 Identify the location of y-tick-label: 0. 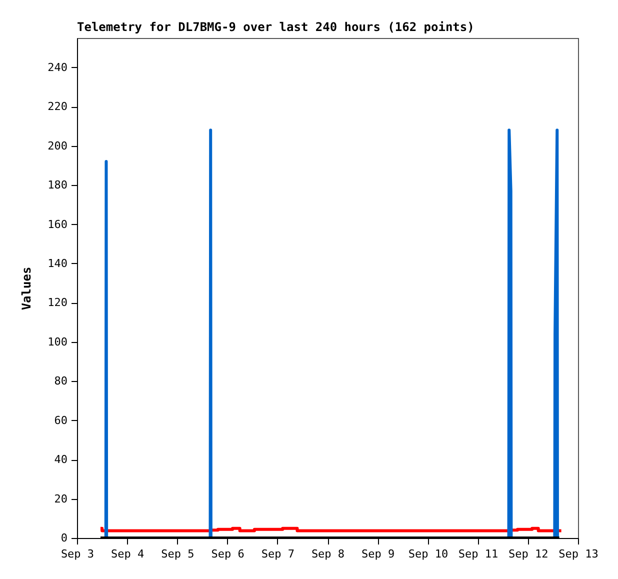
(64, 538).